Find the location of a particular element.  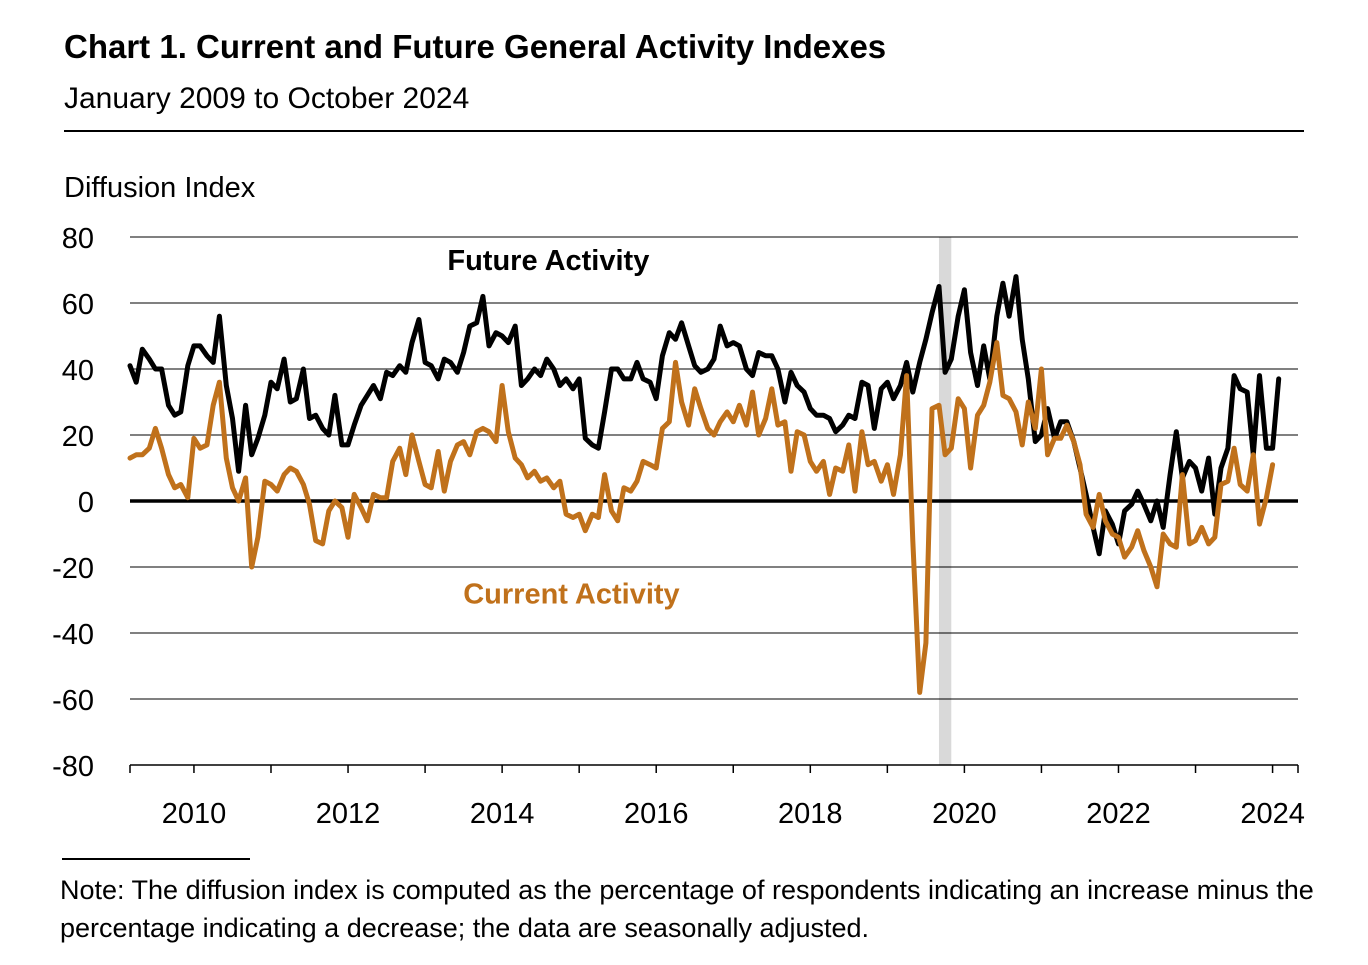

x-tick-label: 2010 is located at coordinates (194, 814).